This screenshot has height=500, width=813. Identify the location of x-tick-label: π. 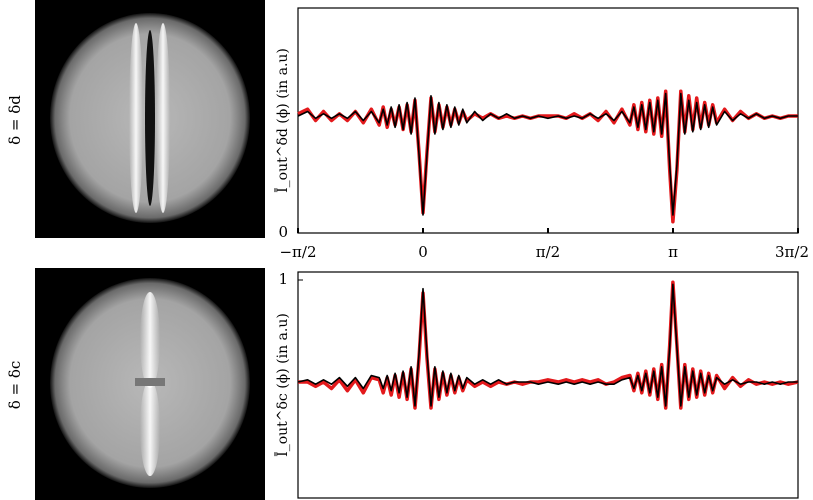
(673, 252).